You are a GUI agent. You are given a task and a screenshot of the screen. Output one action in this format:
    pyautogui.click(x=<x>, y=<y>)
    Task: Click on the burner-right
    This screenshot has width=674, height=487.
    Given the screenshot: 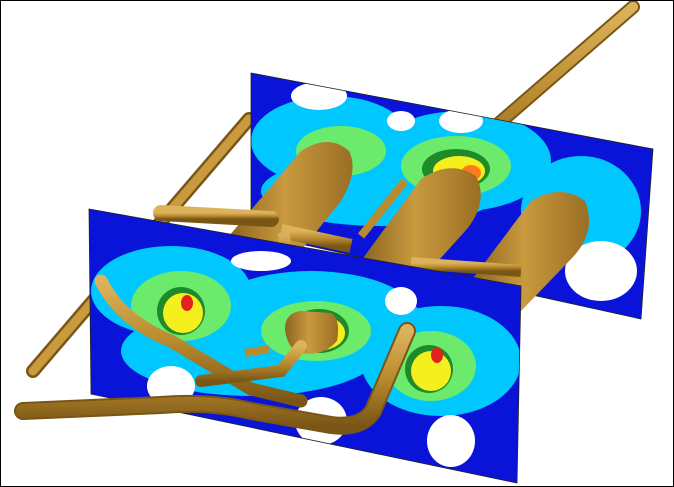 What is the action you would take?
    pyautogui.click(x=530, y=251)
    